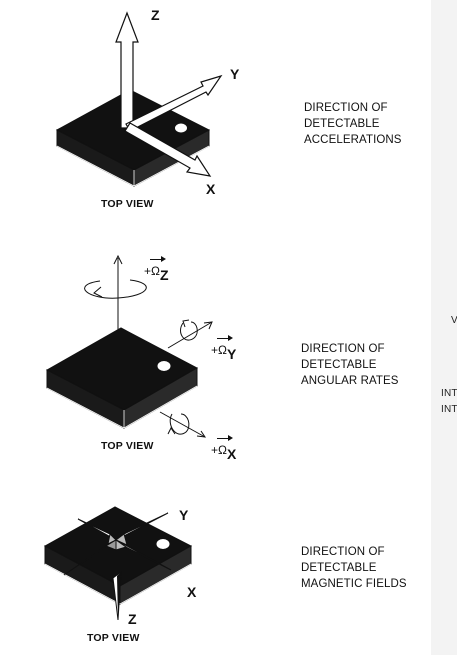  I want to click on accel-y-arrow, so click(174, 103).